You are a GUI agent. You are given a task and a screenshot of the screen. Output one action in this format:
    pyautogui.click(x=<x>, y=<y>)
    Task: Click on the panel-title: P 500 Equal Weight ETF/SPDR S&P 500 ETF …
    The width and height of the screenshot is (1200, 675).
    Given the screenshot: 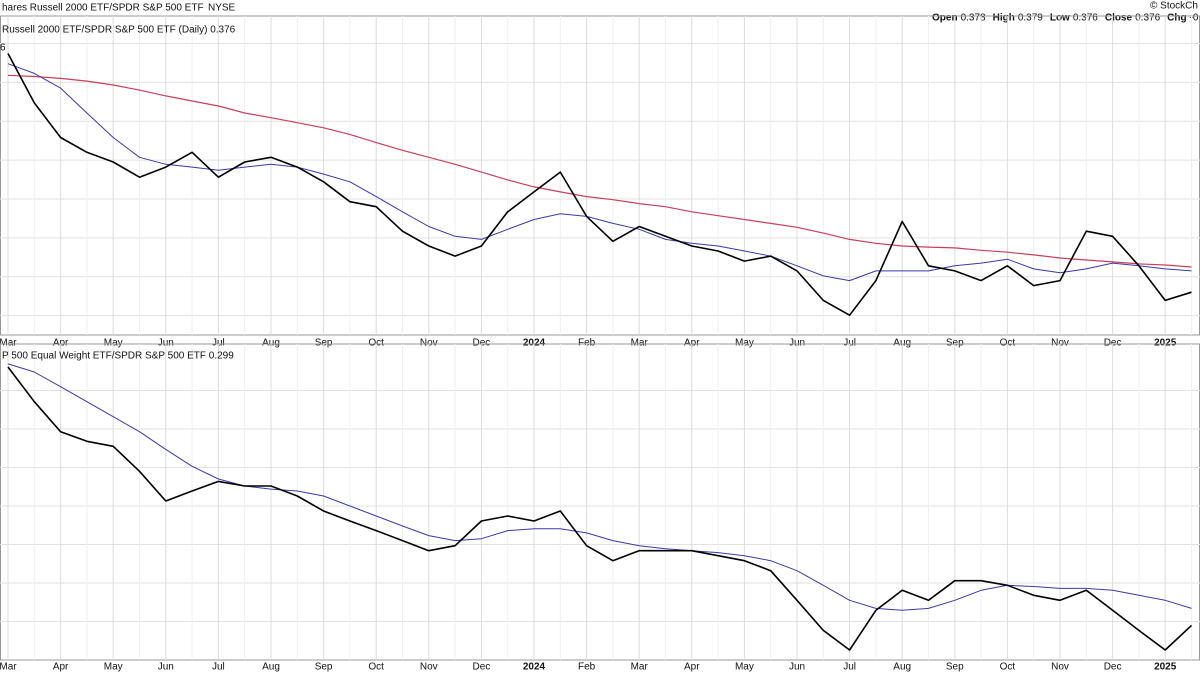 What is the action you would take?
    pyautogui.click(x=118, y=356)
    